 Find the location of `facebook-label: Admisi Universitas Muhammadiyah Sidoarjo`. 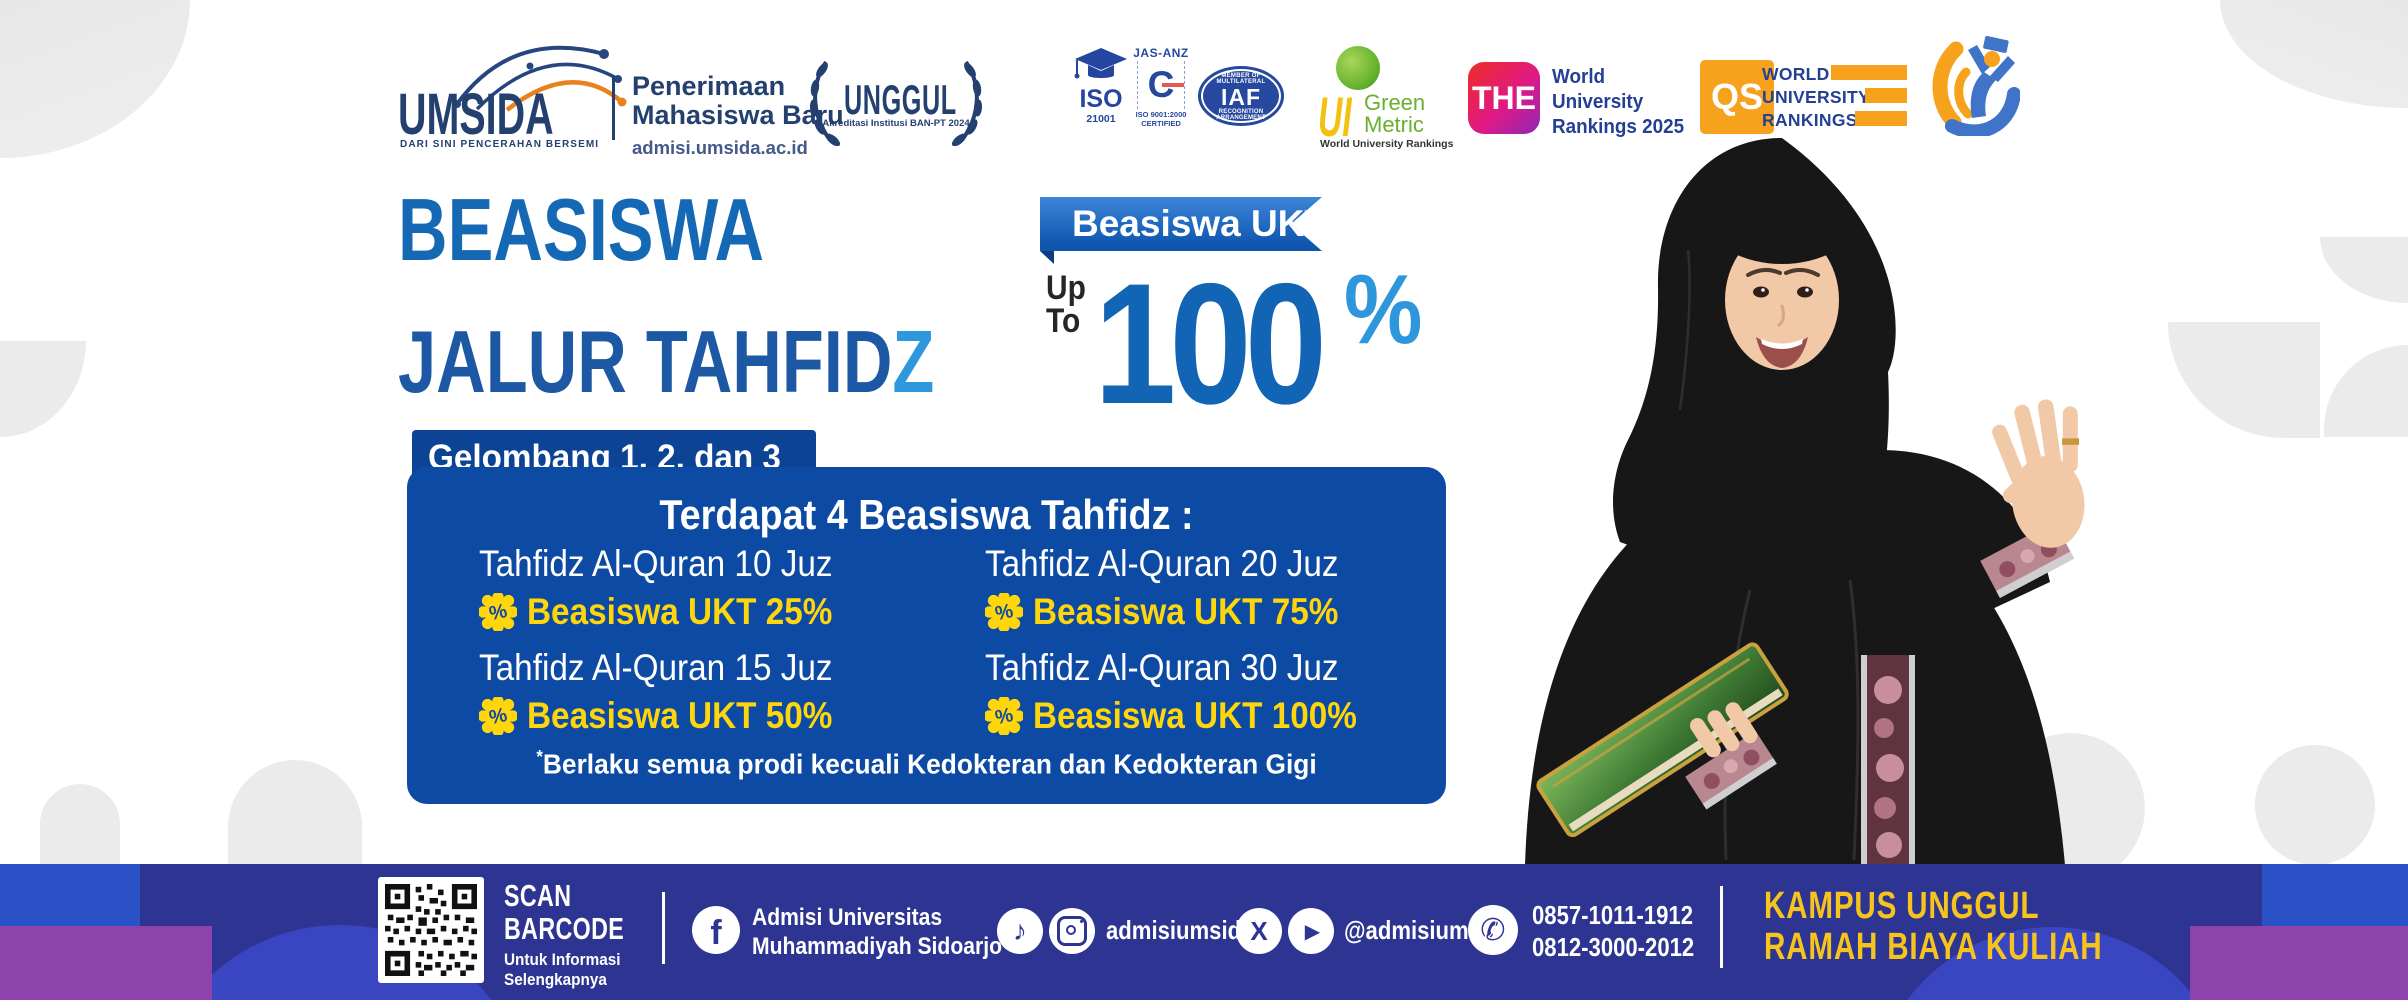

facebook-label: Admisi Universitas Muhammadiyah Sidoarjo is located at coordinates (877, 932).